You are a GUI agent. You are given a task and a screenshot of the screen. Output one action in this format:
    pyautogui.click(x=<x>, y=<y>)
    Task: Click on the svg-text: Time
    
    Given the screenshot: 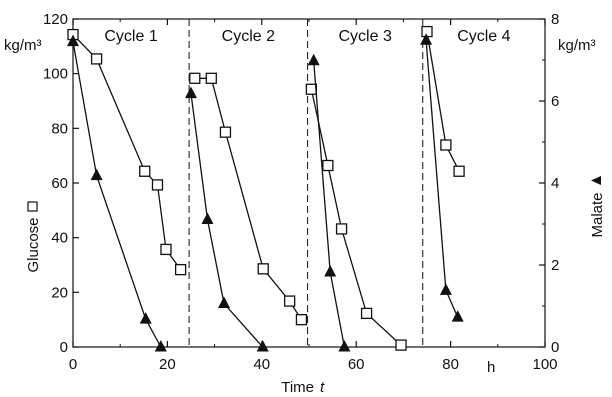 What is the action you would take?
    pyautogui.click(x=297, y=387)
    